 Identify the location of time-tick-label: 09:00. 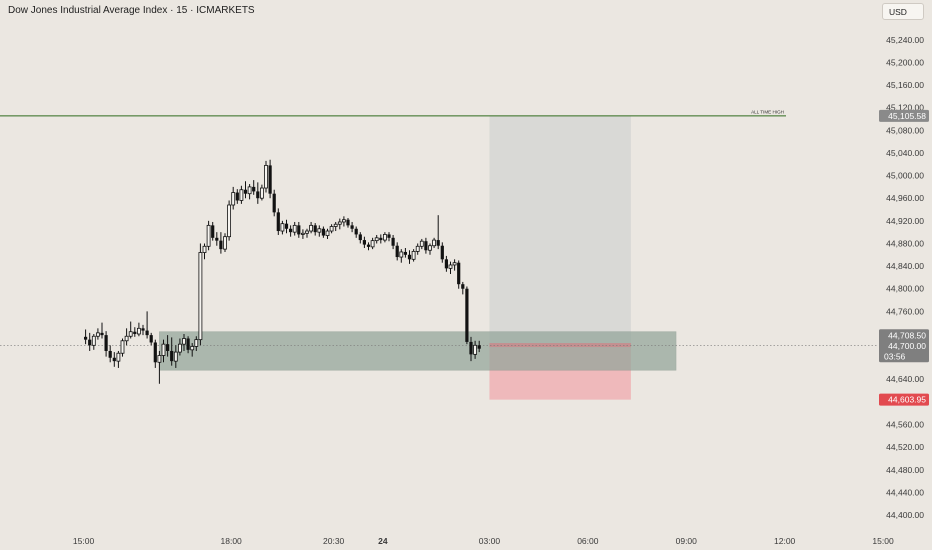
(687, 541).